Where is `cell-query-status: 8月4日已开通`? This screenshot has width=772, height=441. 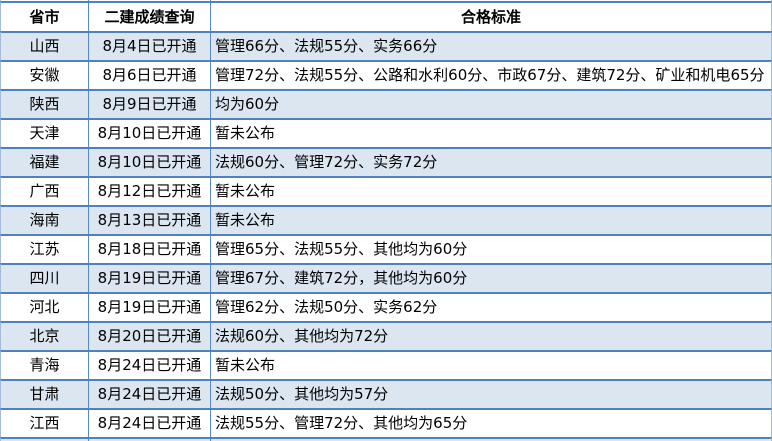
cell-query-status: 8月4日已开通 is located at coordinates (149, 46).